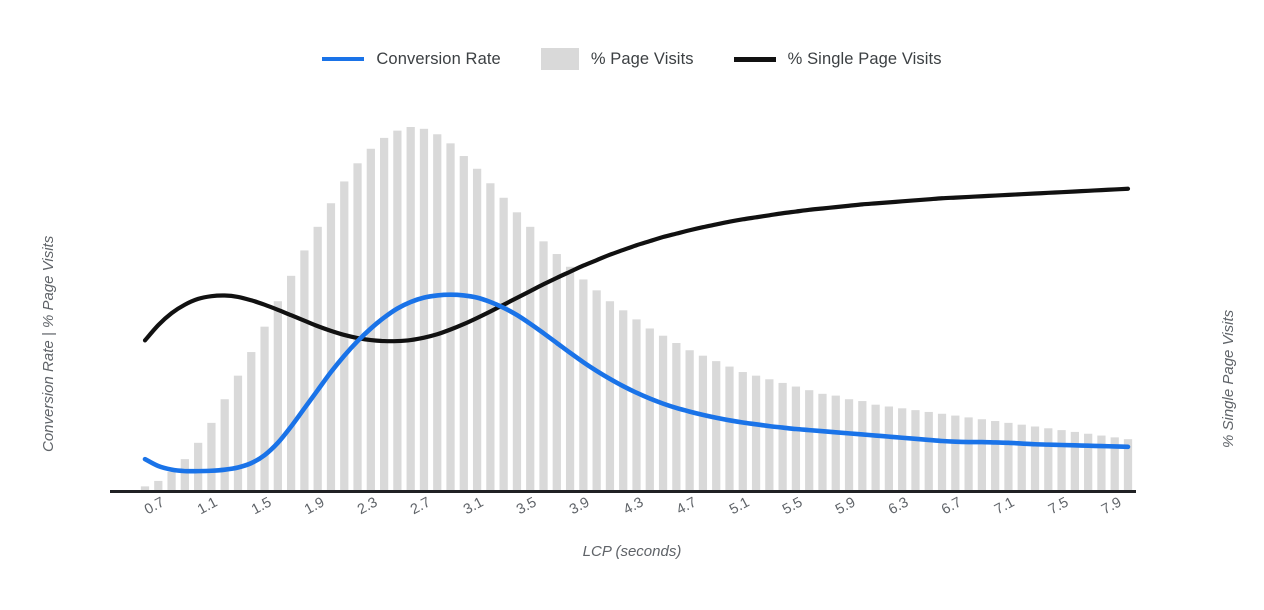 This screenshot has height=610, width=1264. What do you see at coordinates (559, 59) in the screenshot?
I see `legend-box-icon` at bounding box center [559, 59].